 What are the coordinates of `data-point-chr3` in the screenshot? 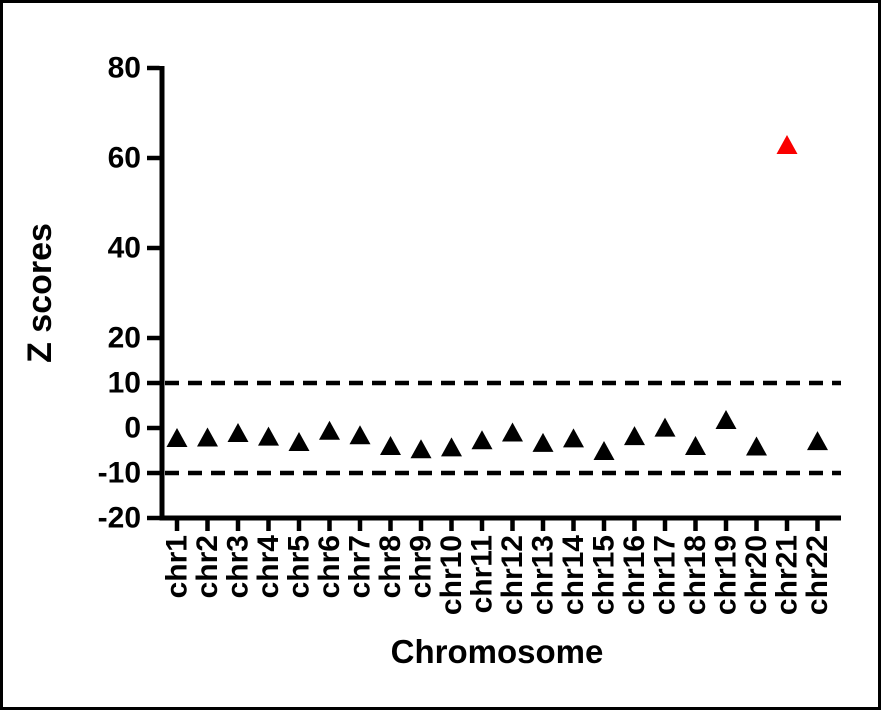 It's located at (238, 432).